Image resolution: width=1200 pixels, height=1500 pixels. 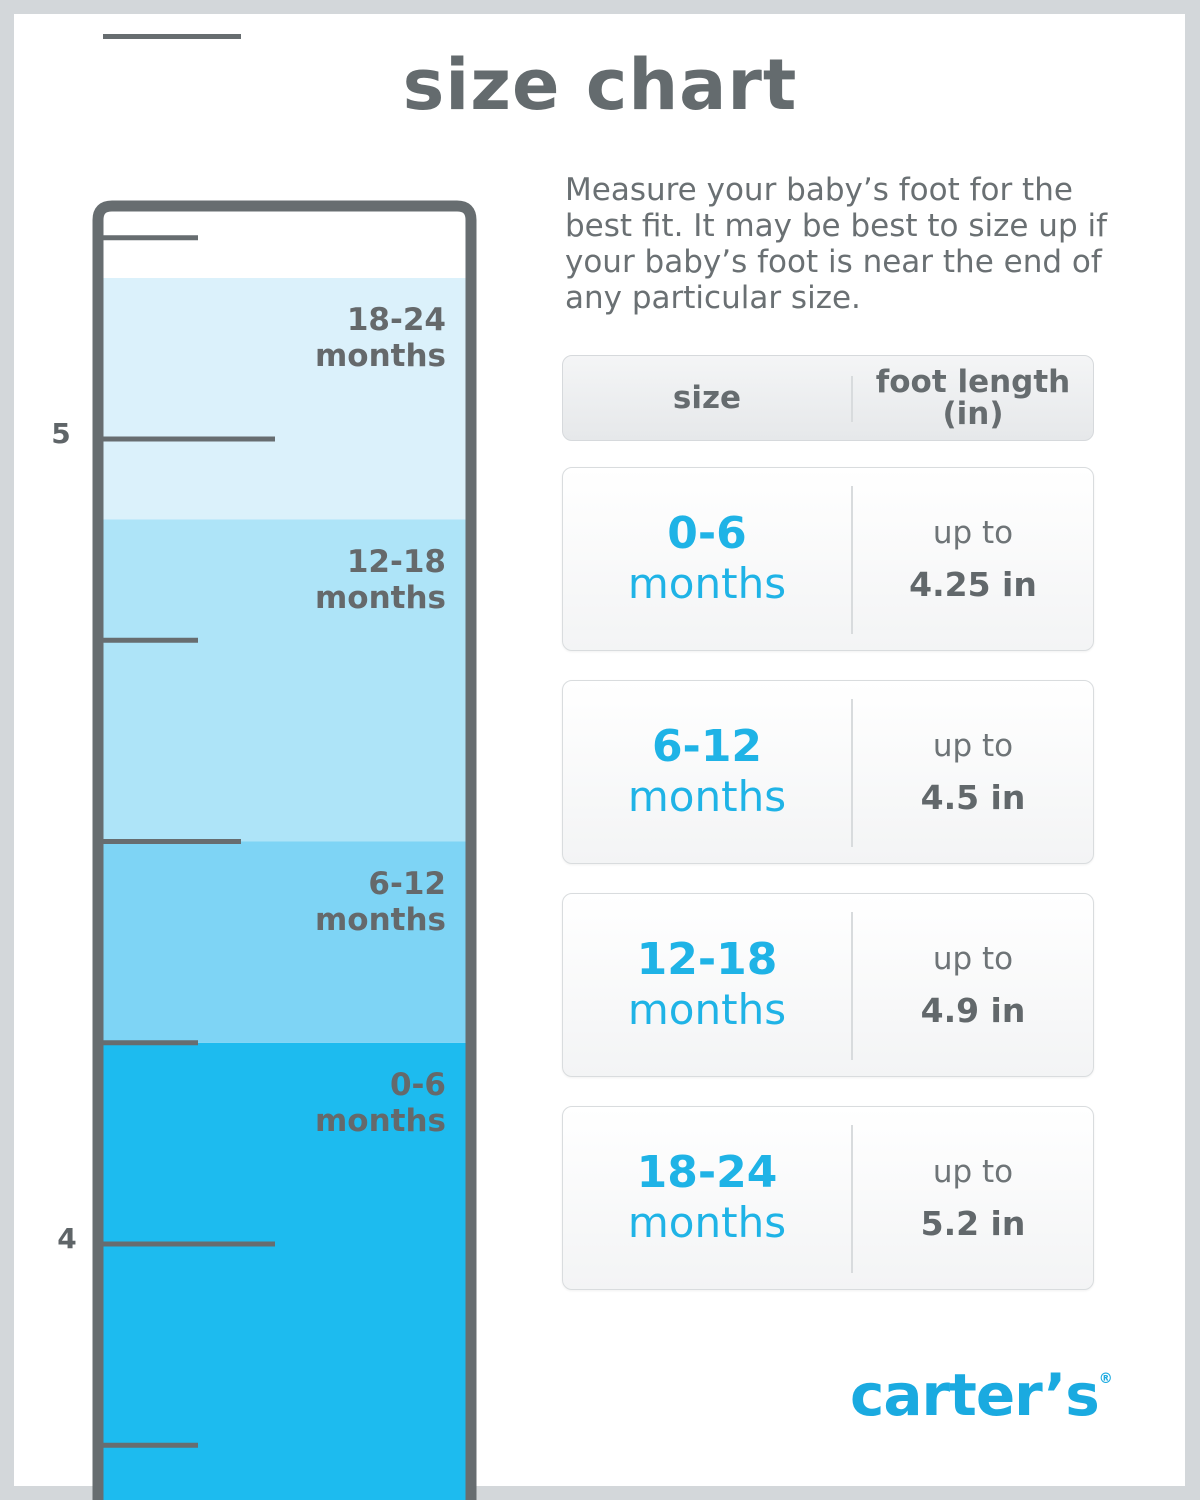 What do you see at coordinates (67, 1238) in the screenshot?
I see `tick-label-4: 4` at bounding box center [67, 1238].